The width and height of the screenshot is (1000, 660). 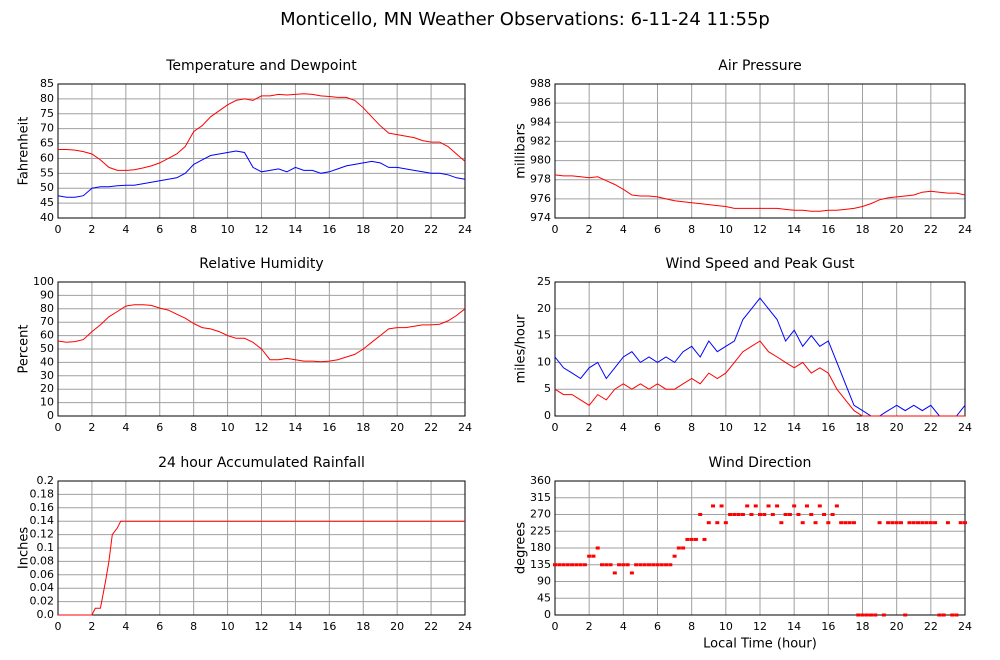 I want to click on y-tick-label: 982, so click(x=540, y=140).